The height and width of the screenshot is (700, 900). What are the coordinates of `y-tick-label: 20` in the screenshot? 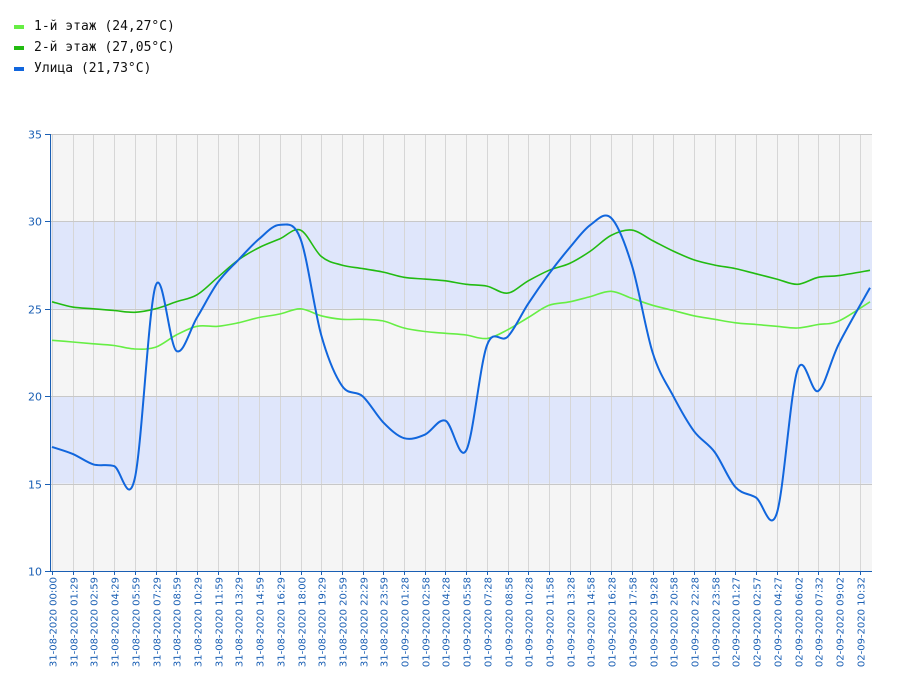 It's located at (35, 397).